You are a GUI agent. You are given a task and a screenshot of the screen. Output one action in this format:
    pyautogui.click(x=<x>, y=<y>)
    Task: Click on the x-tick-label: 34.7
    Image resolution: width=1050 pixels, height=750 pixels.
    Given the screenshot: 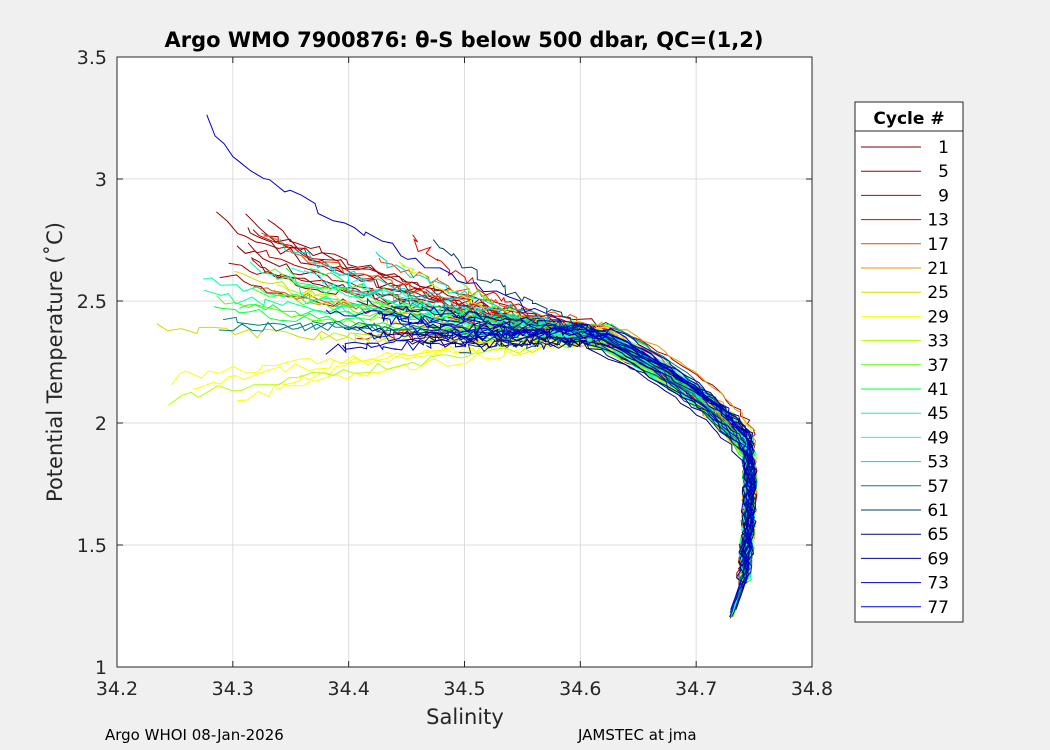 What is the action you would take?
    pyautogui.click(x=696, y=689)
    